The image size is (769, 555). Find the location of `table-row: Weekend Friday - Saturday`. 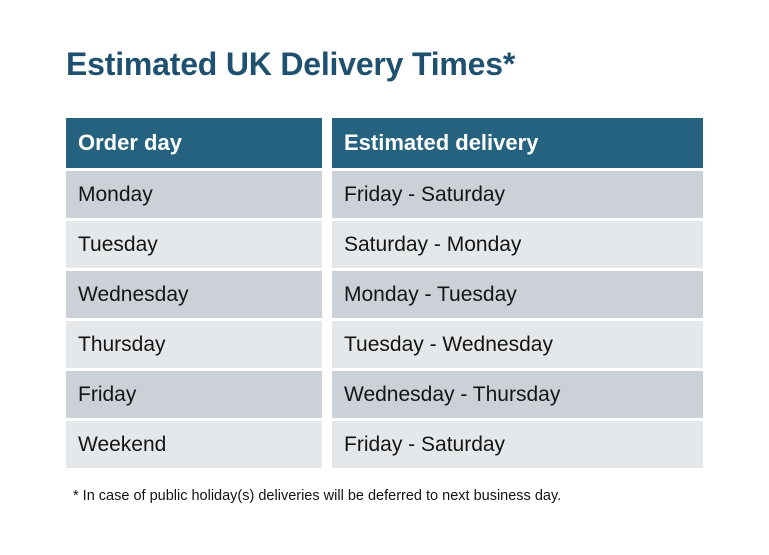

table-row: Weekend Friday - Saturday is located at coordinates (384, 444).